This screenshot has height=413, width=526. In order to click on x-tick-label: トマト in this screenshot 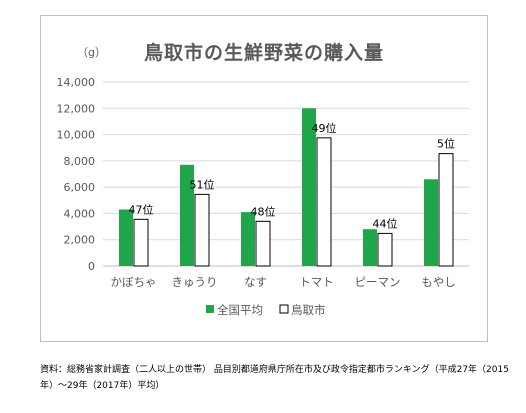, I will do `click(316, 282)`.